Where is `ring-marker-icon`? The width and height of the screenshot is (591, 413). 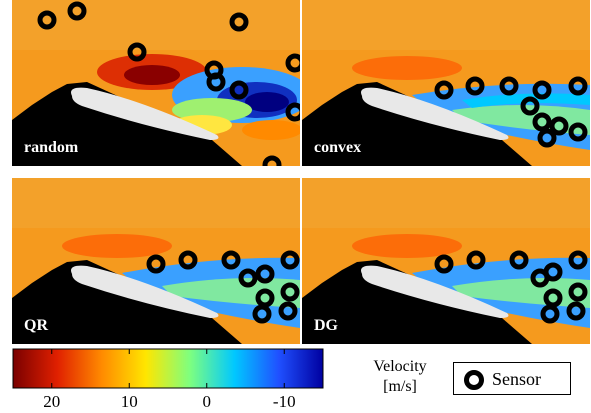 ring-marker-icon is located at coordinates (474, 380).